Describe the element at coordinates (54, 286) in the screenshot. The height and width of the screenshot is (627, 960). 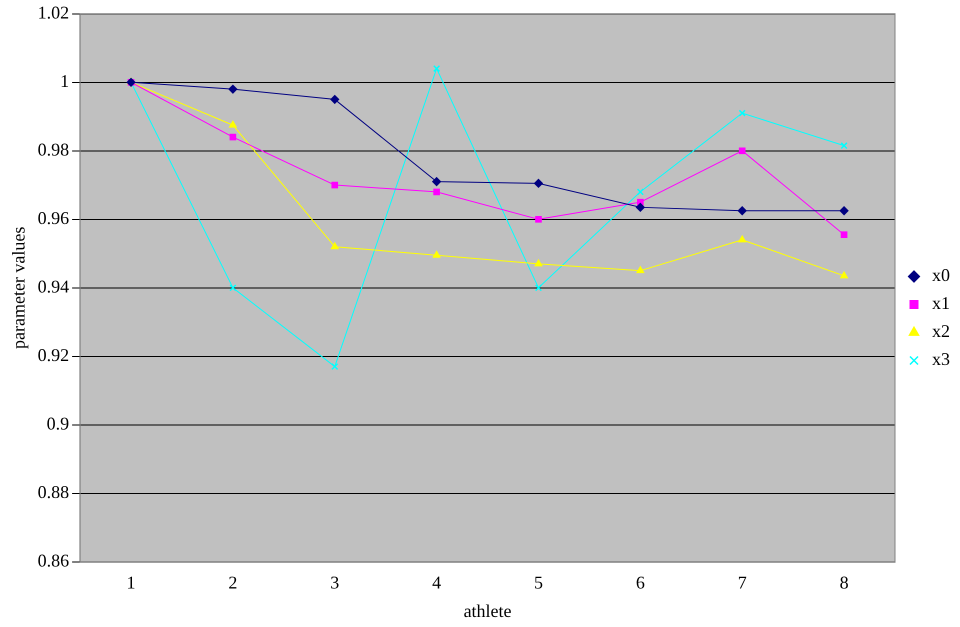
I see `y-tick-label: 0.94` at that location.